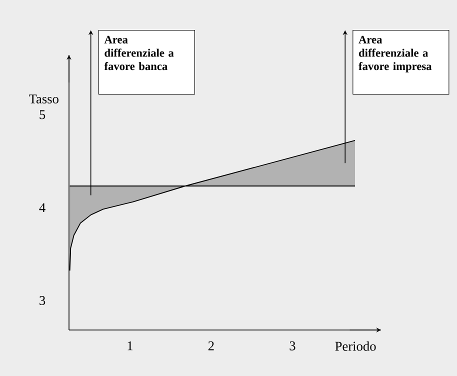 Image resolution: width=457 pixels, height=376 pixels. I want to click on annotation: Area differenziale a favore impresa, so click(395, 54).